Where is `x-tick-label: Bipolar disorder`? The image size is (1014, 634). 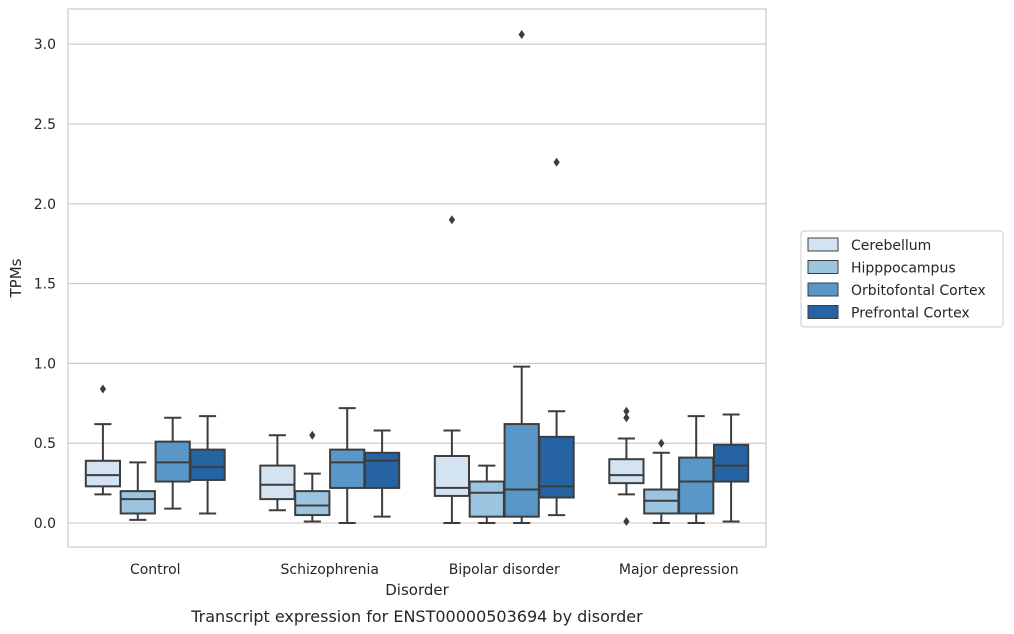
x-tick-label: Bipolar disorder is located at coordinates (504, 570).